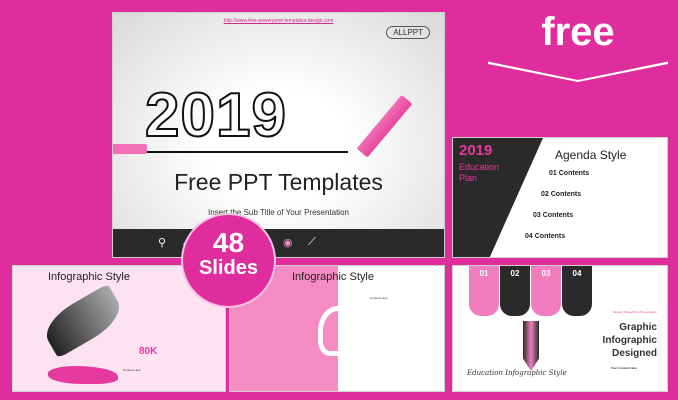 Image resolution: width=678 pixels, height=400 pixels. What do you see at coordinates (288, 243) in the screenshot?
I see `globe-icon: ◉` at bounding box center [288, 243].